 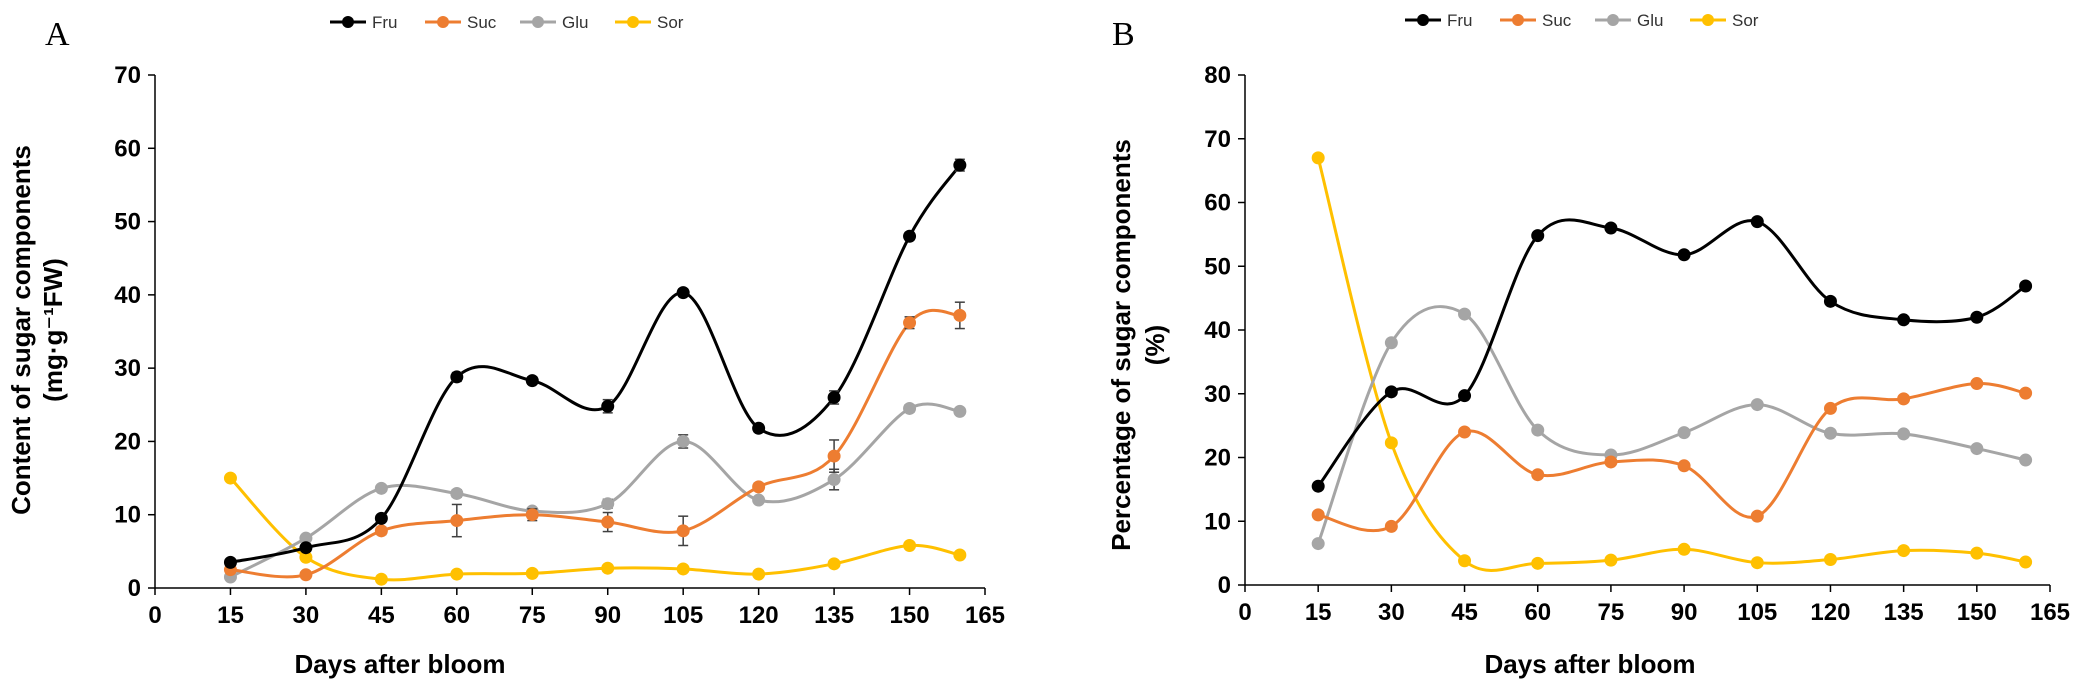 What do you see at coordinates (985, 615) in the screenshot?
I see `x-tick-label: 165` at bounding box center [985, 615].